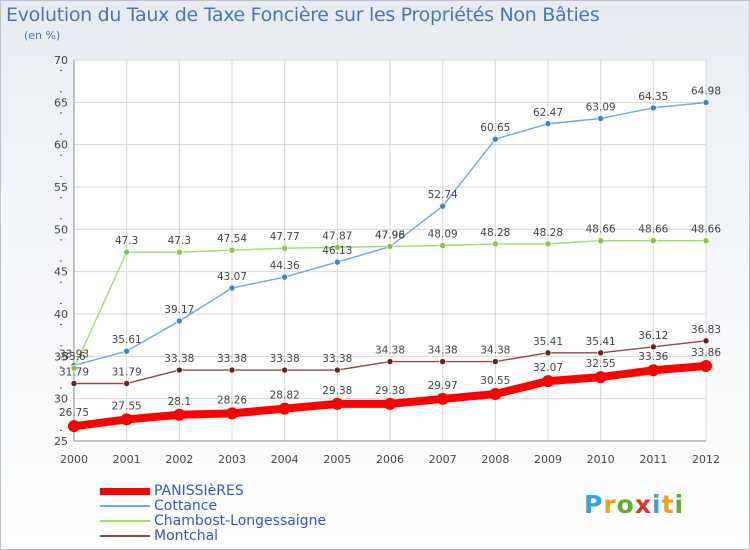 The image size is (750, 550). What do you see at coordinates (443, 459) in the screenshot?
I see `x-tick-label: 2007` at bounding box center [443, 459].